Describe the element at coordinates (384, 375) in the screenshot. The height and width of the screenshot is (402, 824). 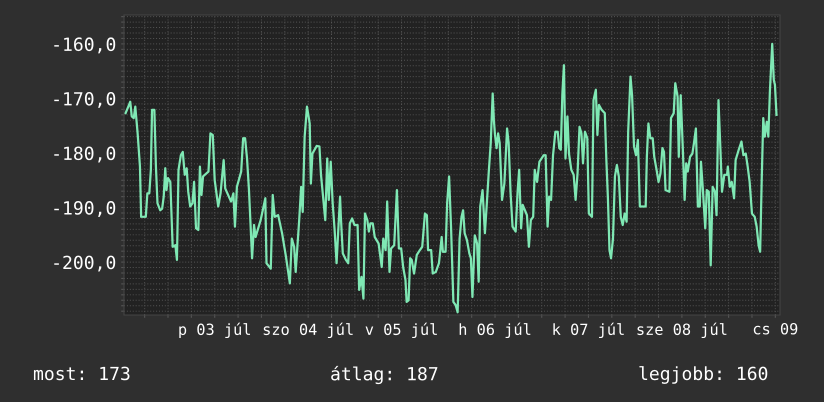
I see `text: átlag: 187` at that location.